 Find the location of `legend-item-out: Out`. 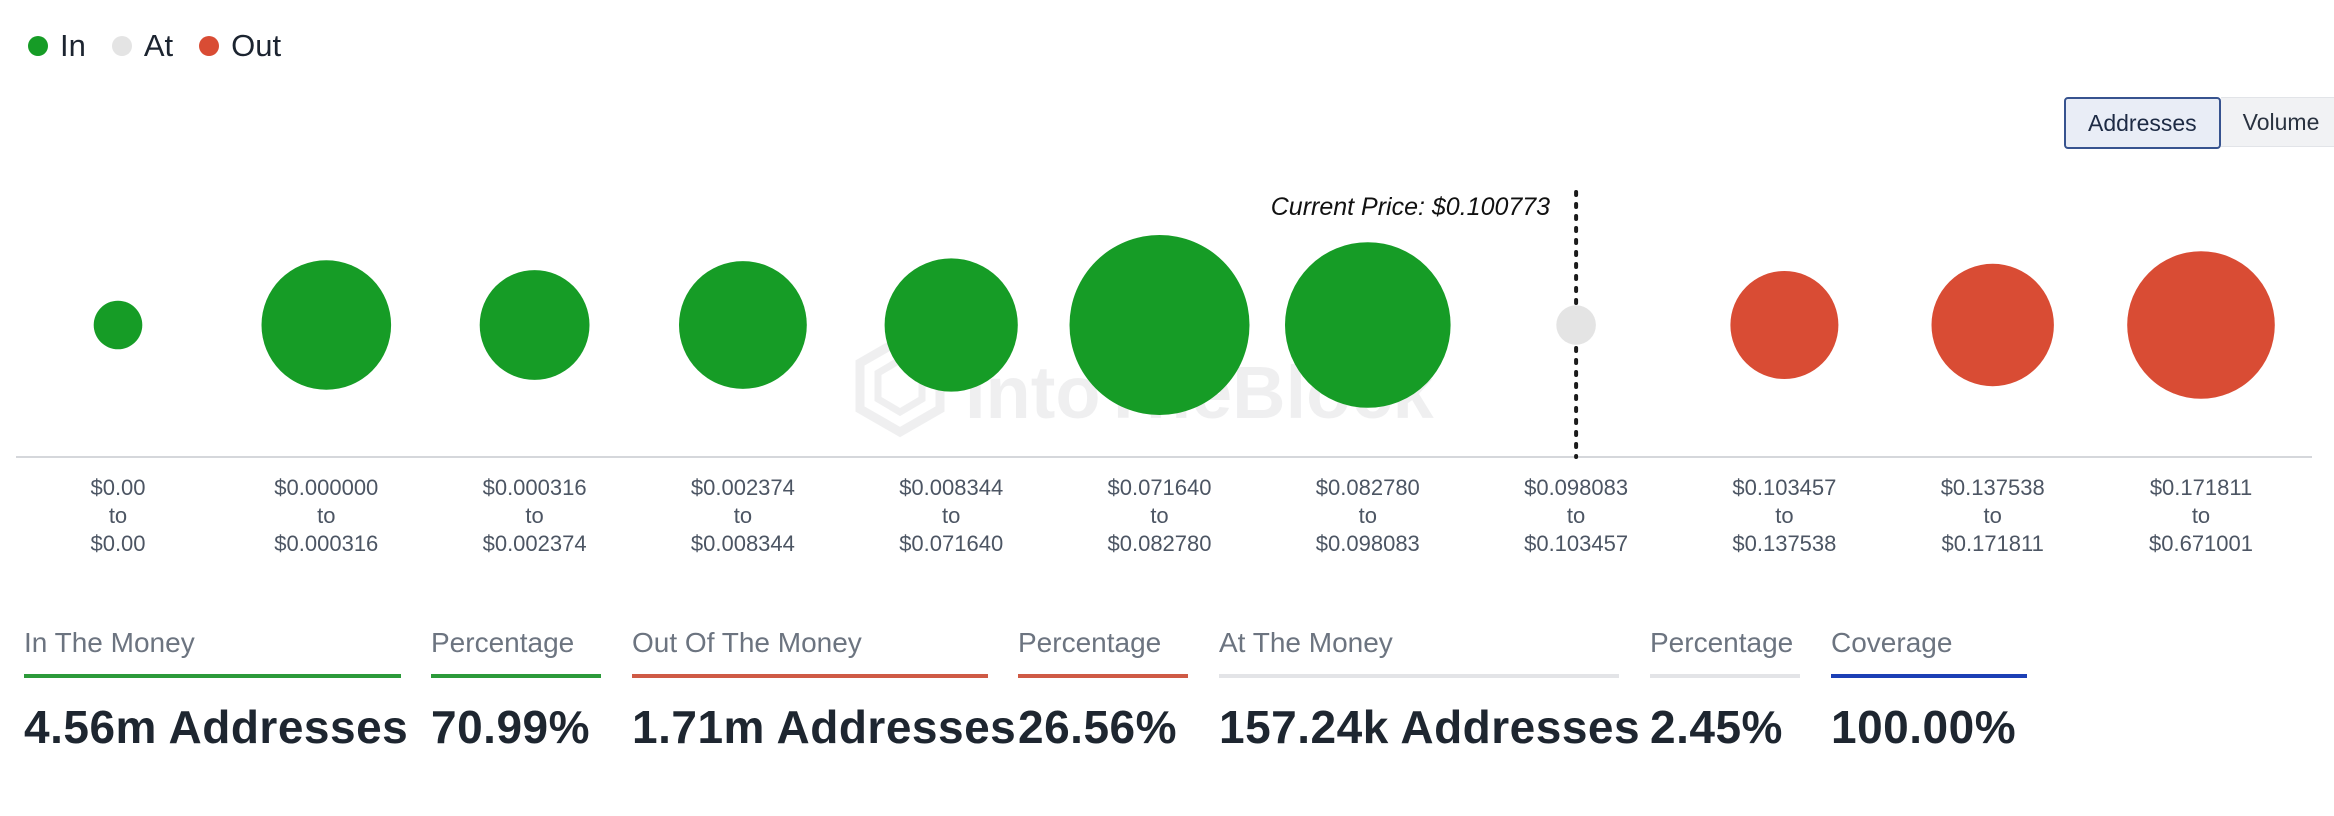

legend-item-out: Out is located at coordinates (240, 46).